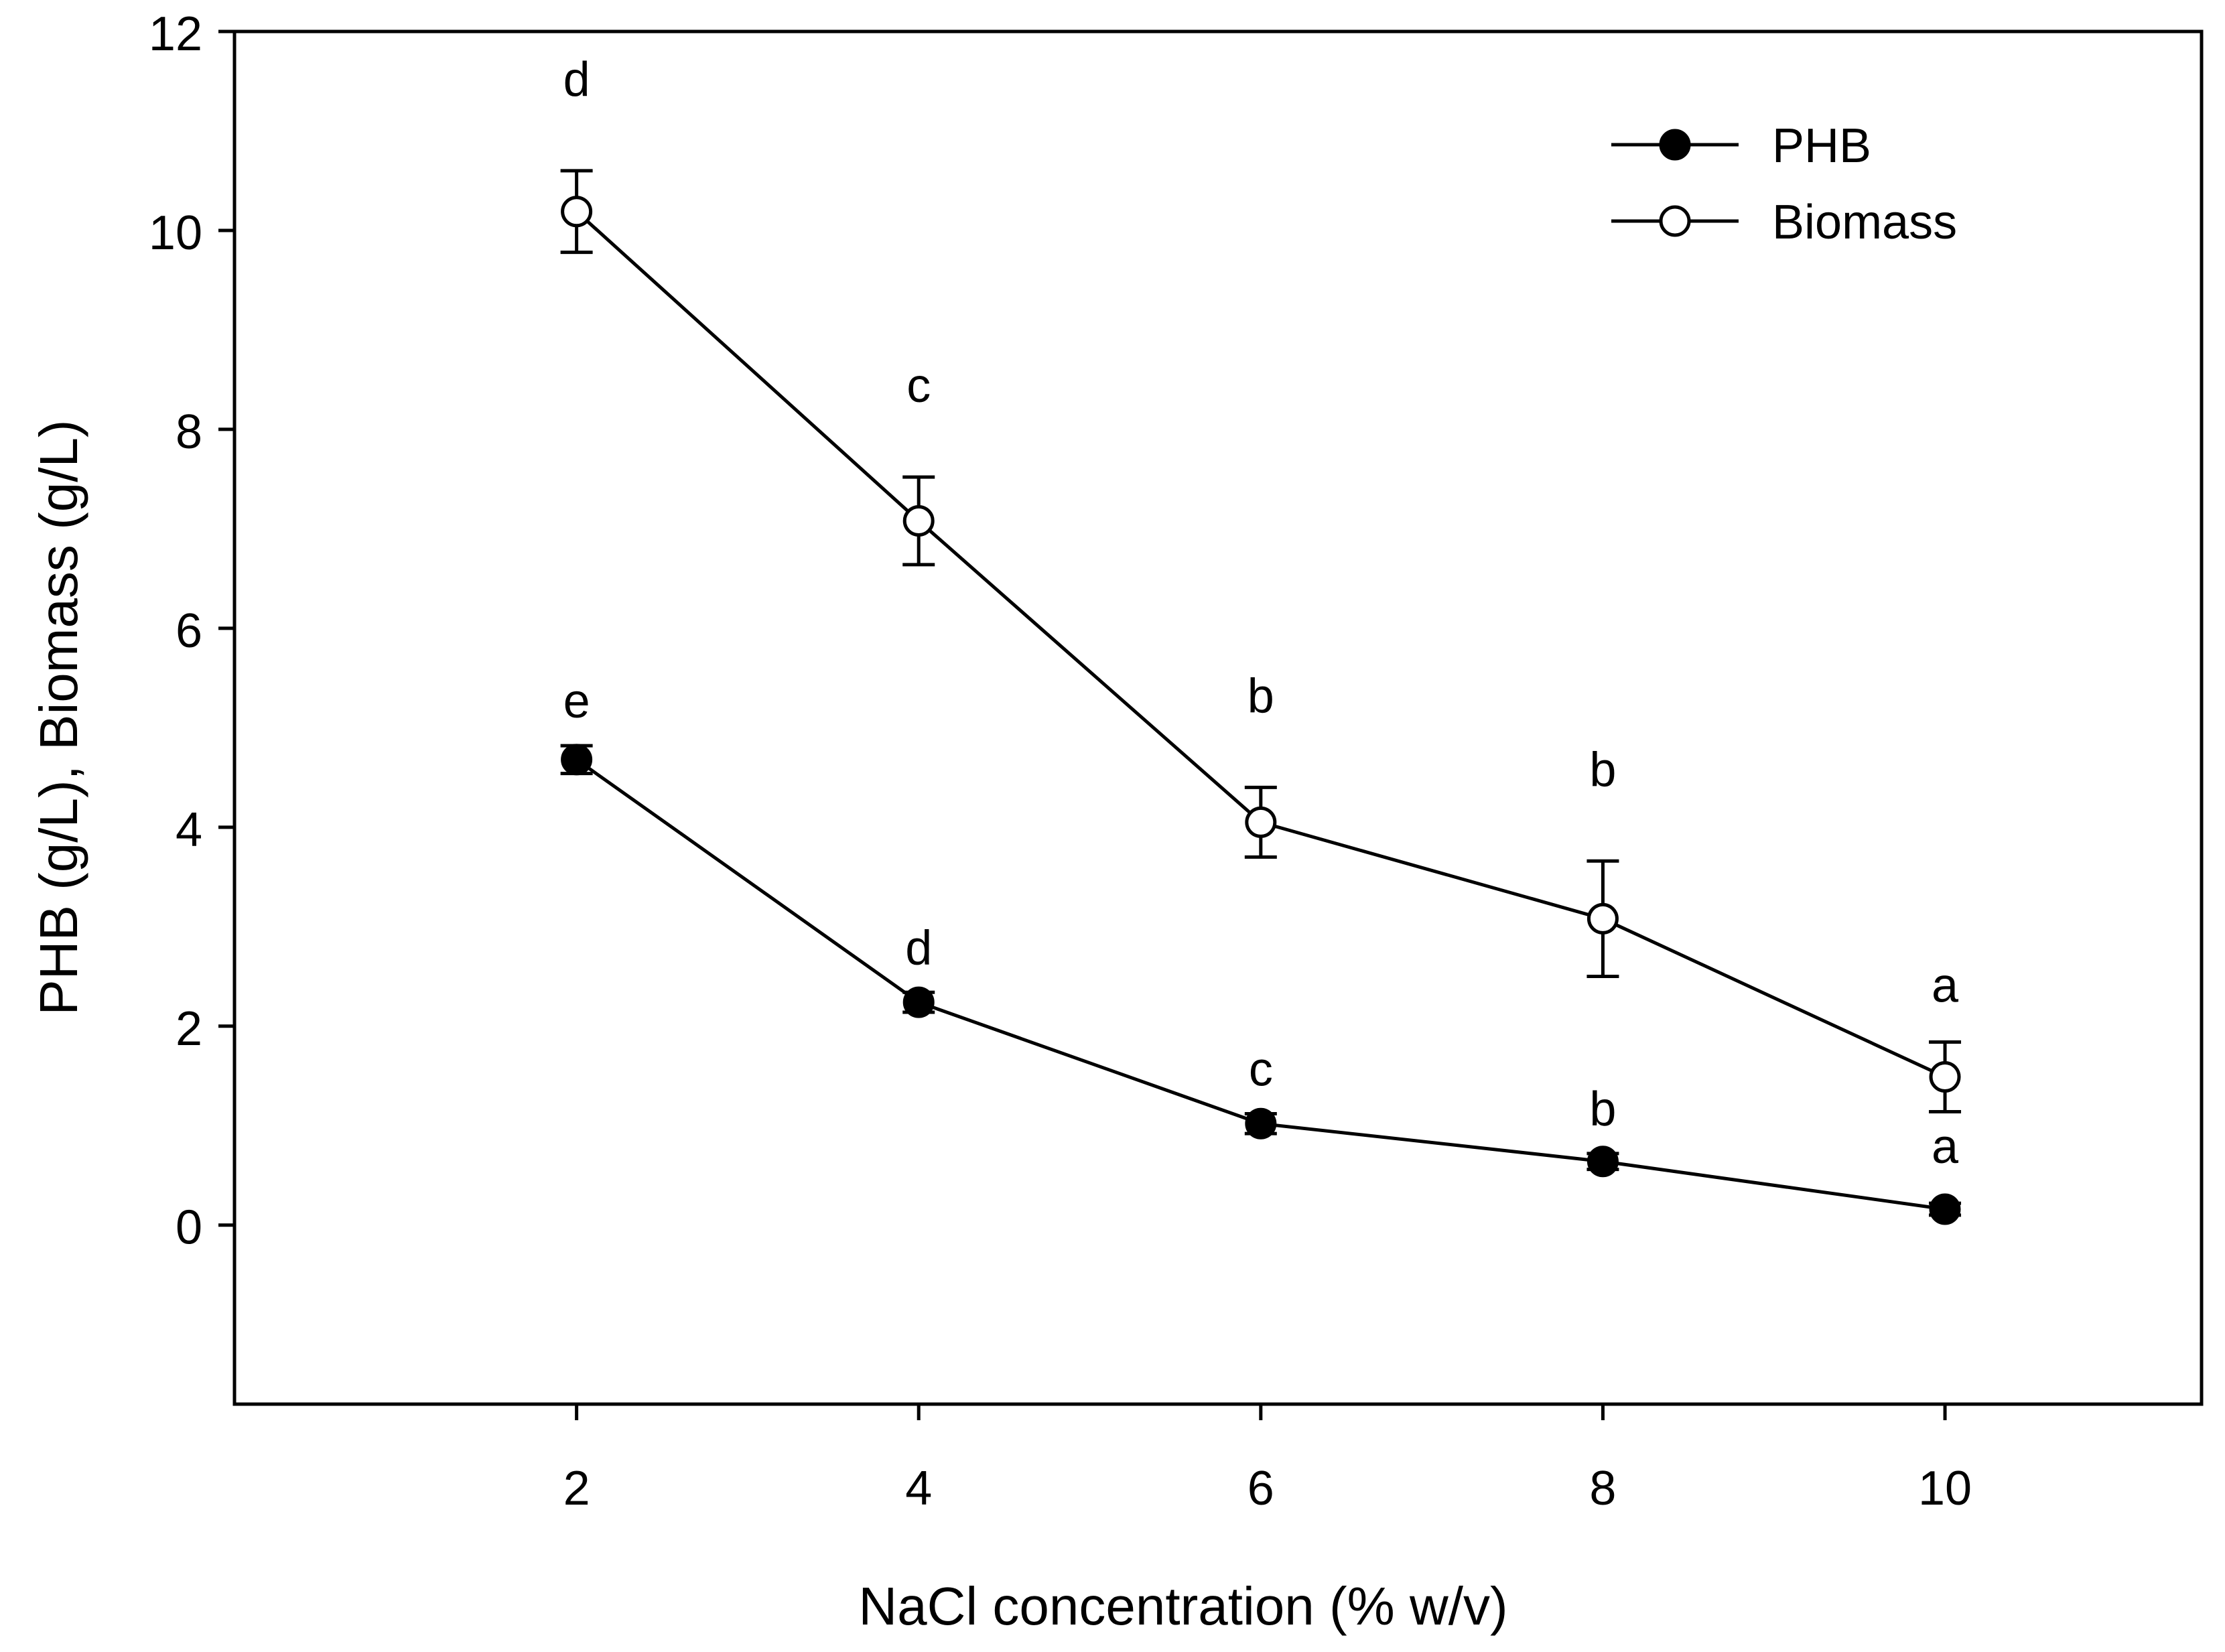  What do you see at coordinates (1822, 146) in the screenshot?
I see `legend-label-phb: PHB` at bounding box center [1822, 146].